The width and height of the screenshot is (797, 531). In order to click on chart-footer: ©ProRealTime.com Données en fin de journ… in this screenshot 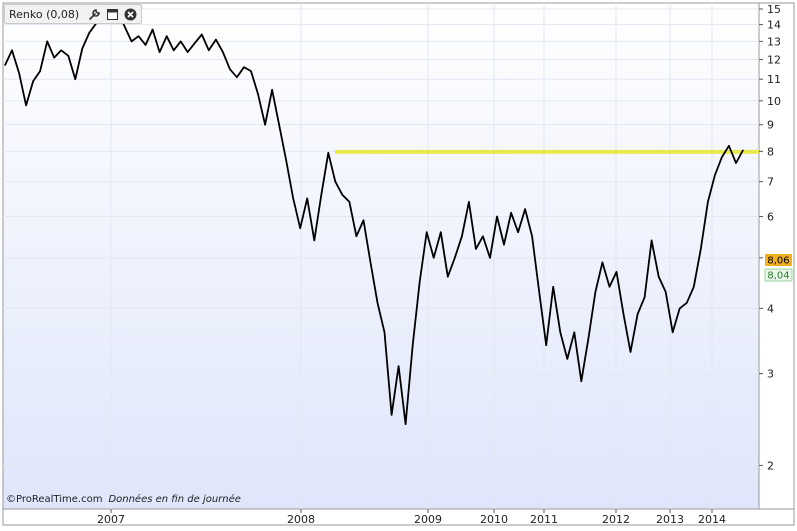, I will do `click(123, 499)`.